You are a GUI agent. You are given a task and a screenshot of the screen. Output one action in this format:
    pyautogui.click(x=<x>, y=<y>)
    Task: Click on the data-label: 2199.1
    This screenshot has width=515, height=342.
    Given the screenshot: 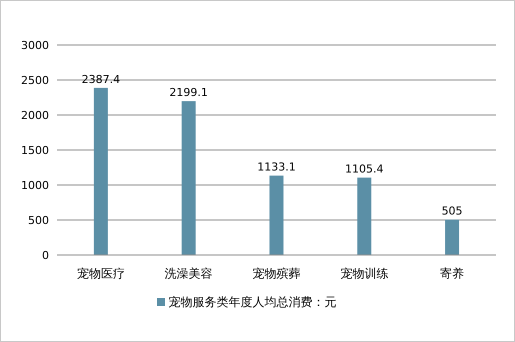 What is the action you would take?
    pyautogui.click(x=188, y=93)
    